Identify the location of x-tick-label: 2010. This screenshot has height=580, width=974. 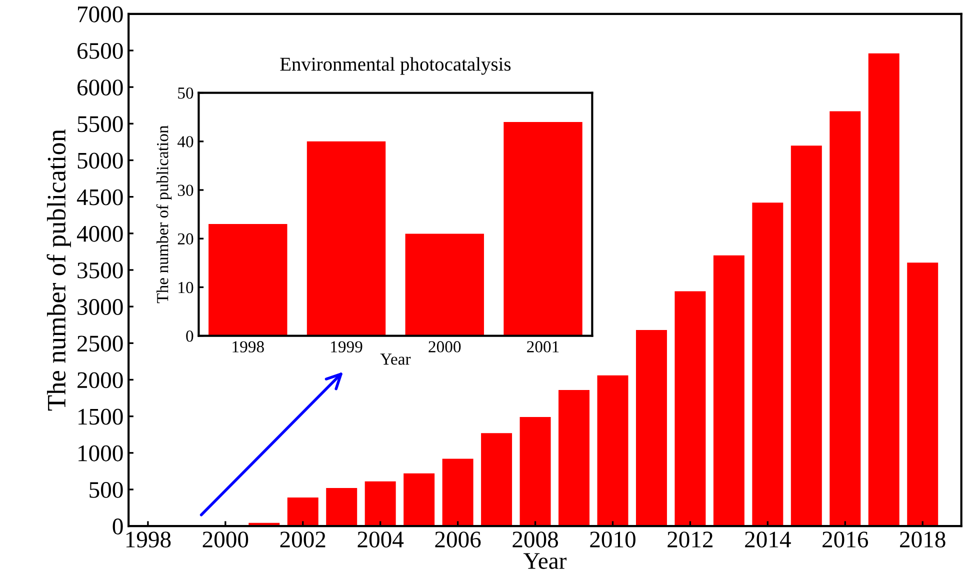
(613, 540).